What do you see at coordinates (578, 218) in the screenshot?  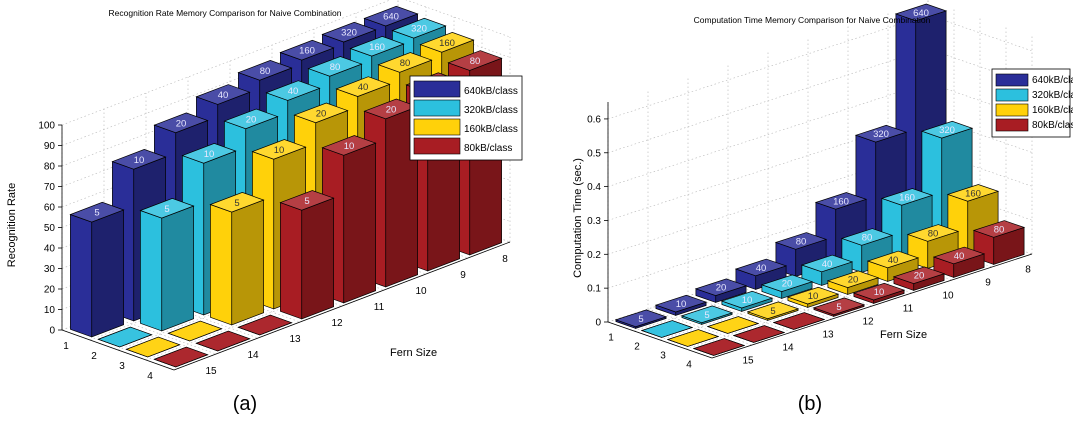 I see `z-axis-label: Computation Time (sec.)` at bounding box center [578, 218].